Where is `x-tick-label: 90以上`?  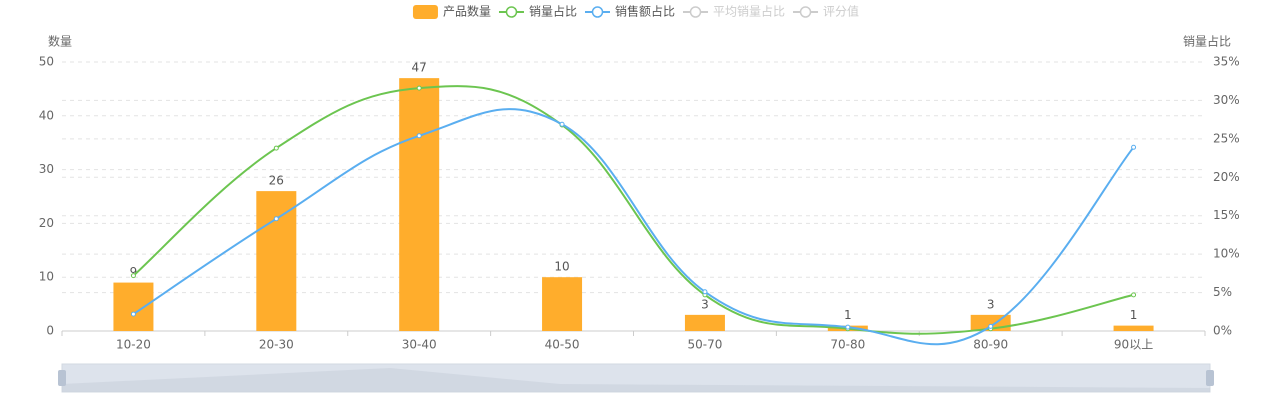 x-tick-label: 90以上 is located at coordinates (1133, 345).